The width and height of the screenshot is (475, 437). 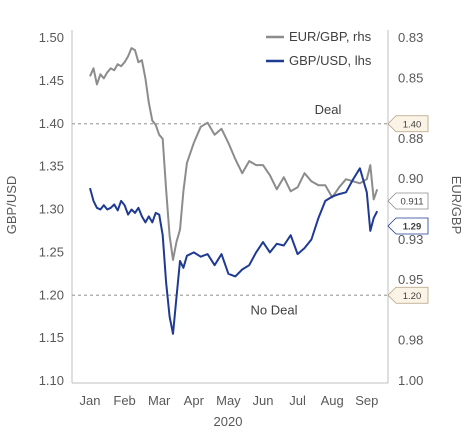 What do you see at coordinates (228, 421) in the screenshot?
I see `x-axis-title: 2020` at bounding box center [228, 421].